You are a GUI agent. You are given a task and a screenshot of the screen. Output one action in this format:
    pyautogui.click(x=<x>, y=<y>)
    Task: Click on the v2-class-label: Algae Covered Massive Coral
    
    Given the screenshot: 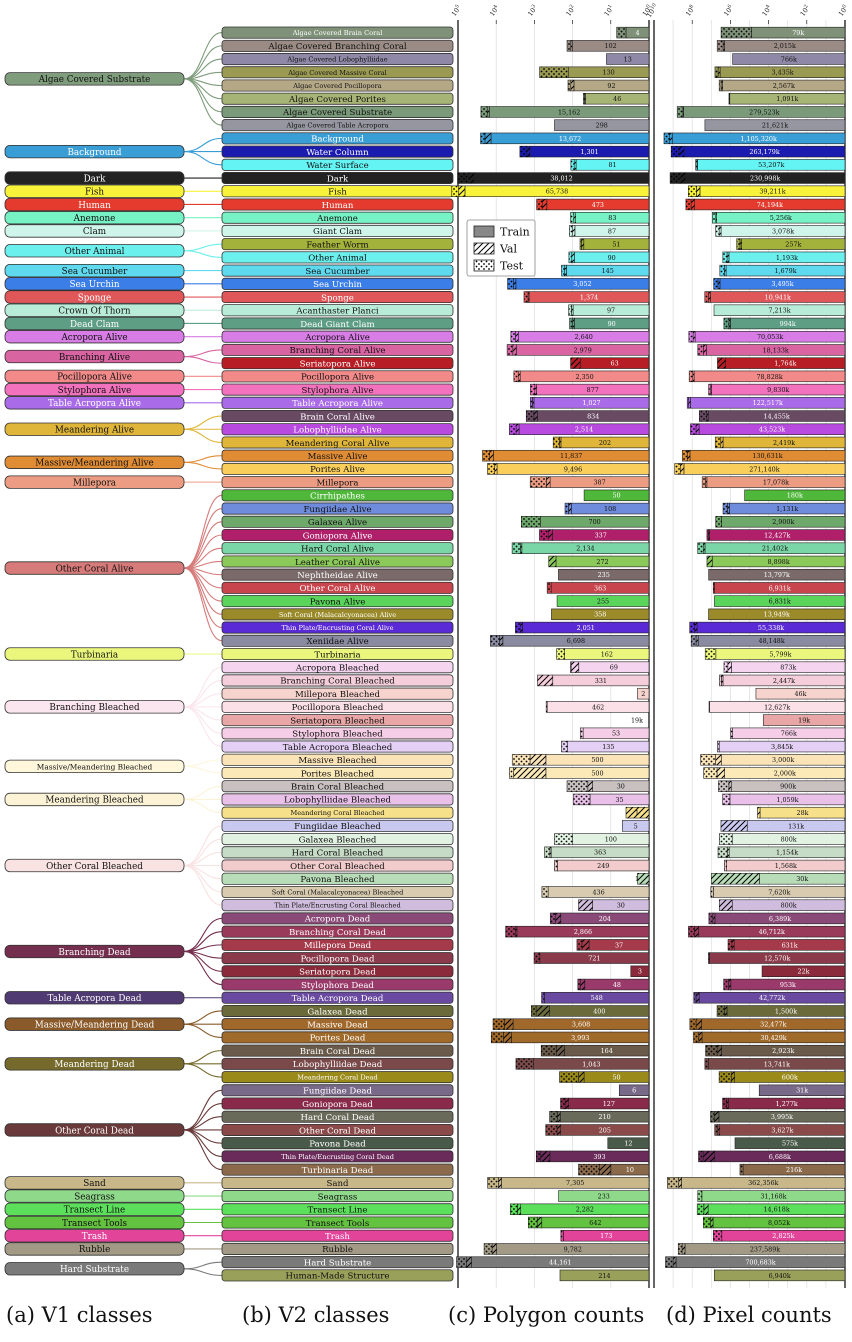 What is the action you would take?
    pyautogui.click(x=337, y=73)
    